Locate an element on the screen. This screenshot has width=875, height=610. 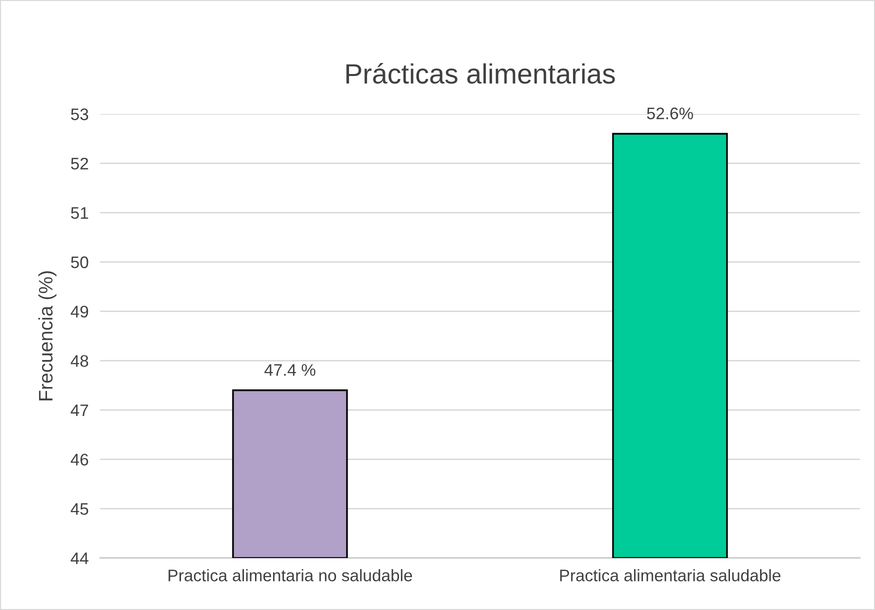
x-tick-label: Practica alimentaria no saludable is located at coordinates (290, 575).